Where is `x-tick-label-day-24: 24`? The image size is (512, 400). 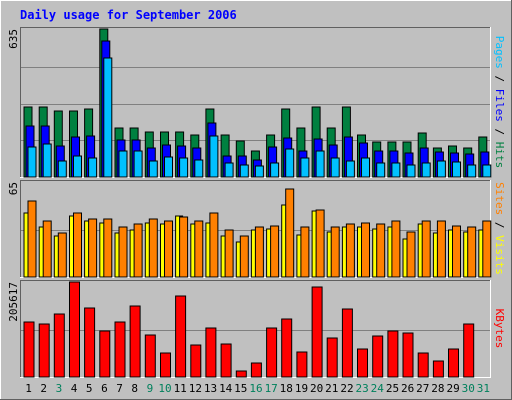
x-tick-label-day-24: 24 is located at coordinates (378, 388).